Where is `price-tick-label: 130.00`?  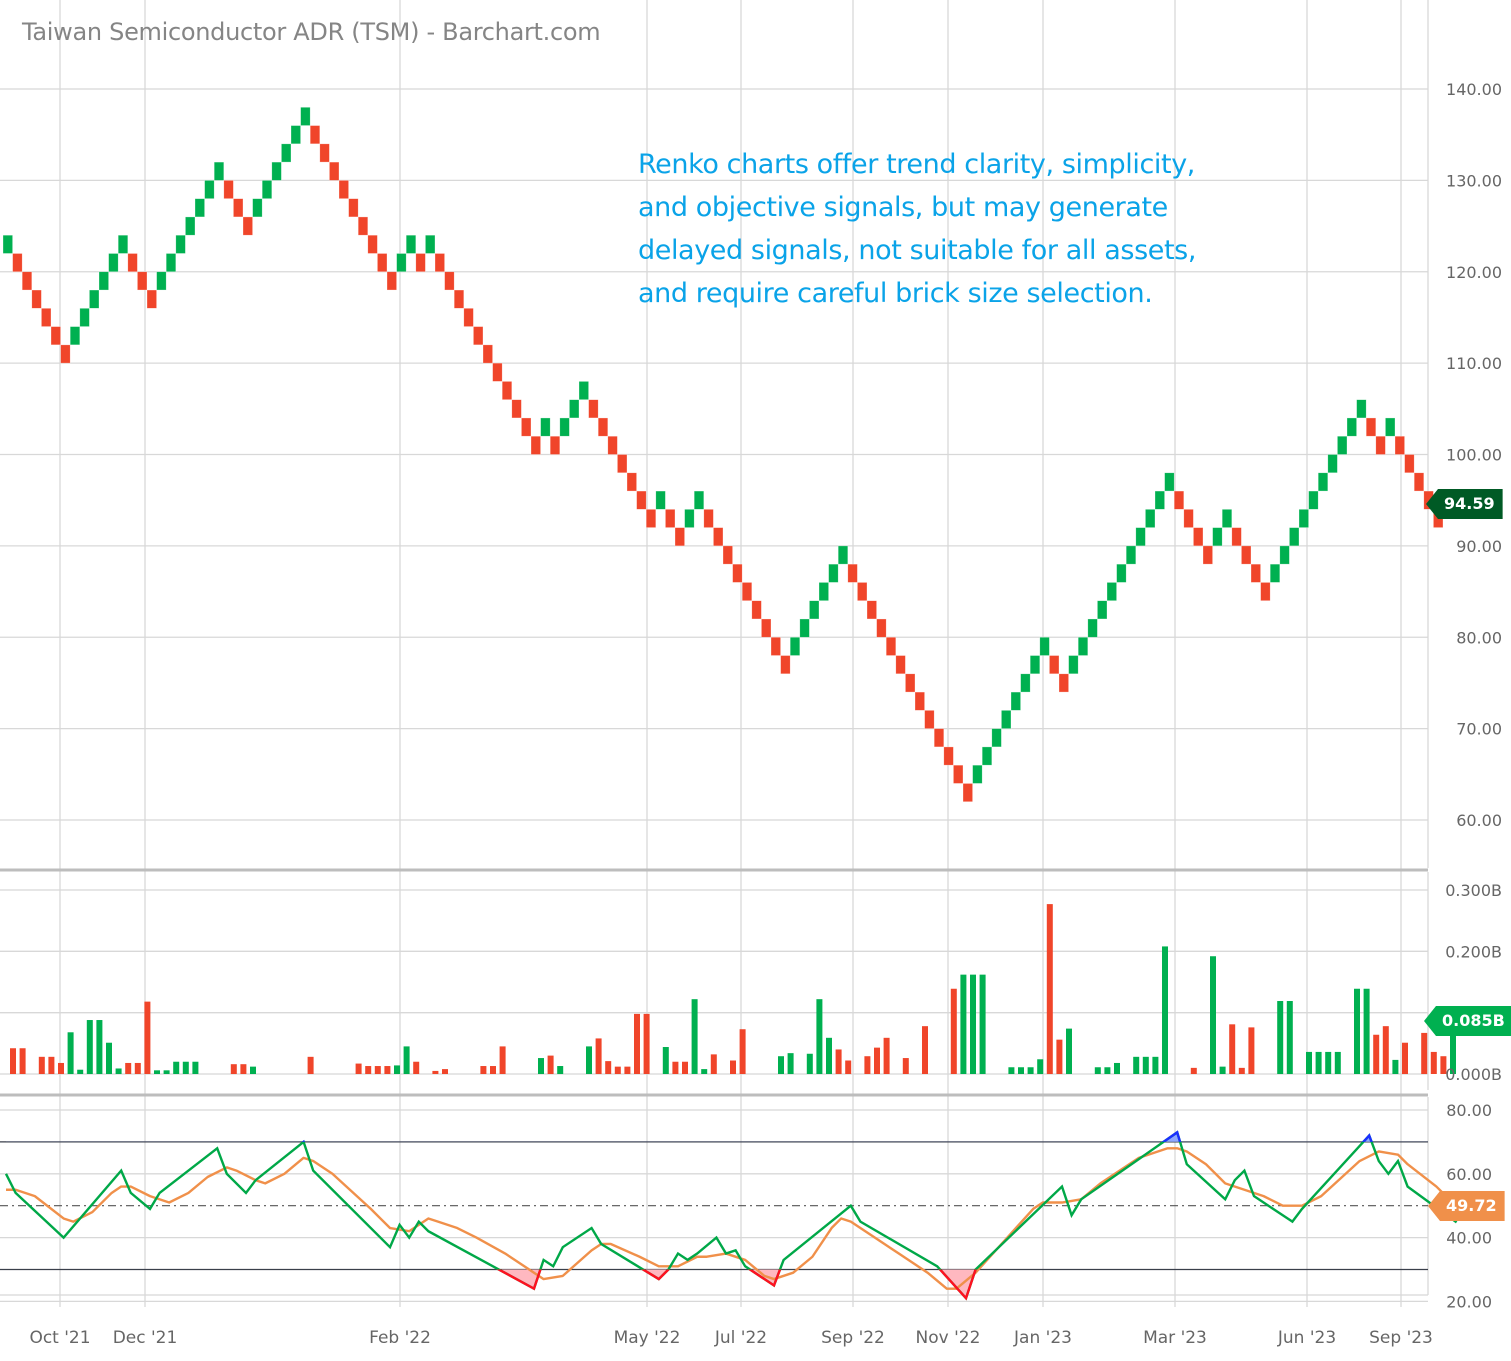 price-tick-label: 130.00 is located at coordinates (1474, 180).